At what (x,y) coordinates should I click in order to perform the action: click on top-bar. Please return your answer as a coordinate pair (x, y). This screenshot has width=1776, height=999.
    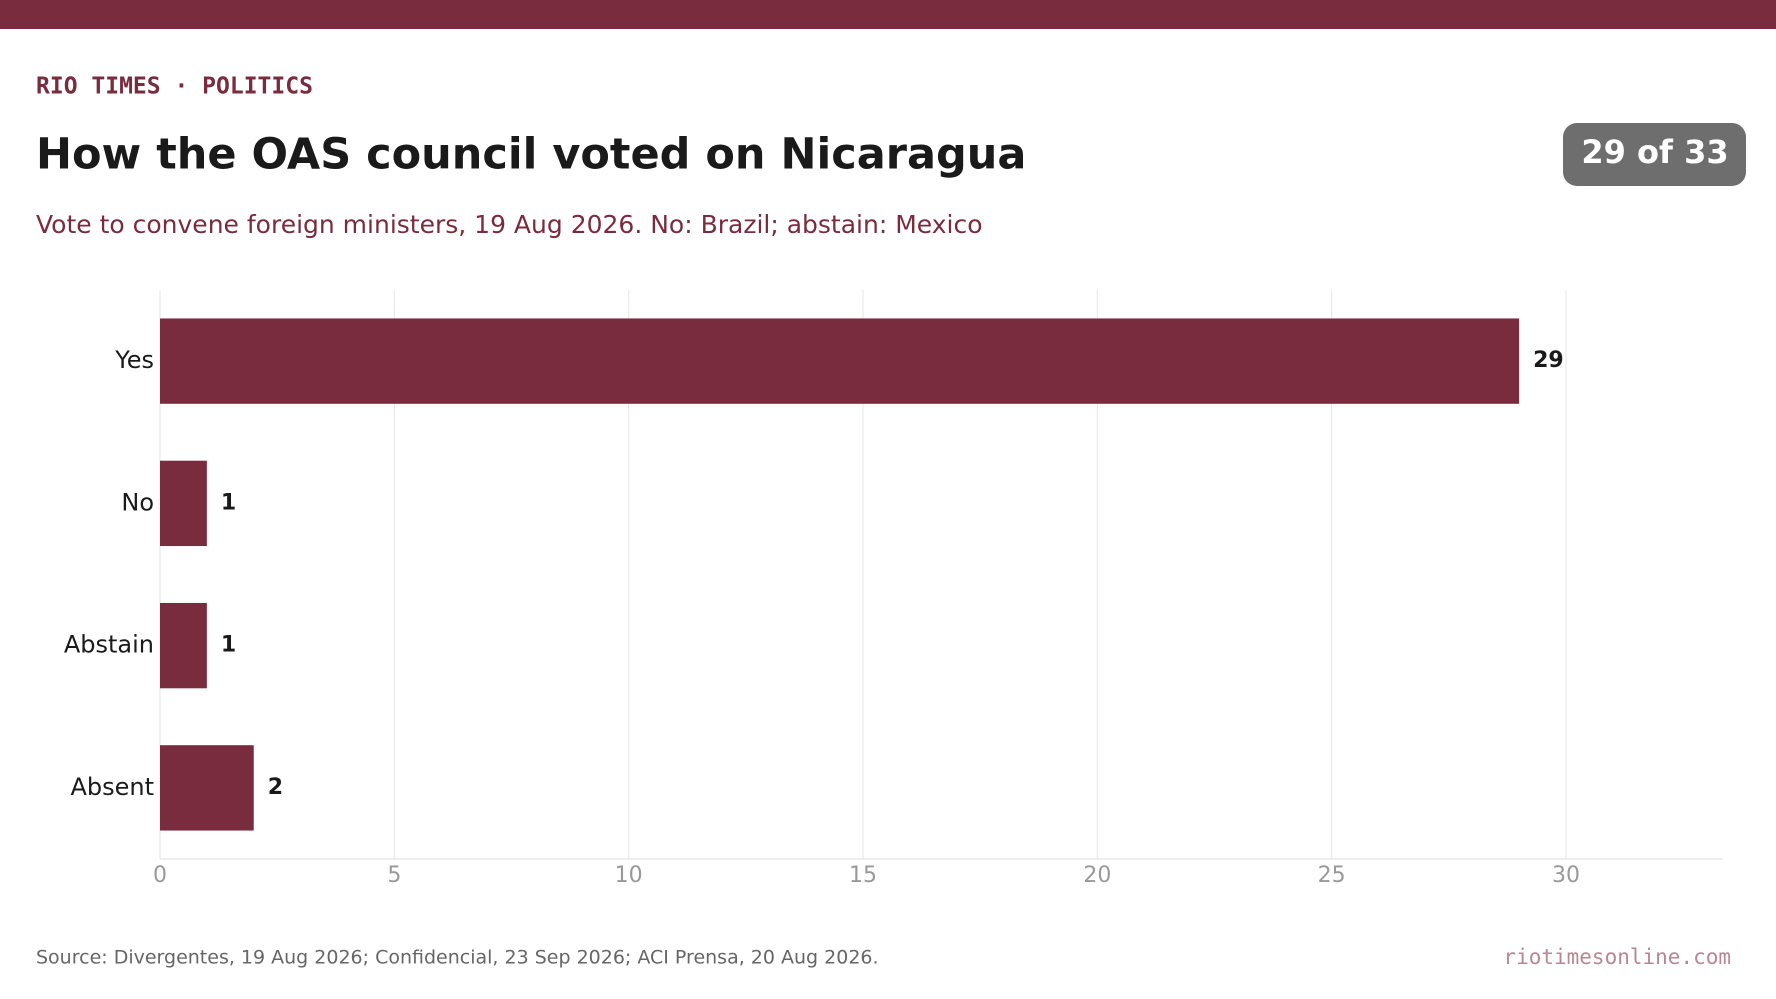
    Looking at the image, I should click on (888, 14).